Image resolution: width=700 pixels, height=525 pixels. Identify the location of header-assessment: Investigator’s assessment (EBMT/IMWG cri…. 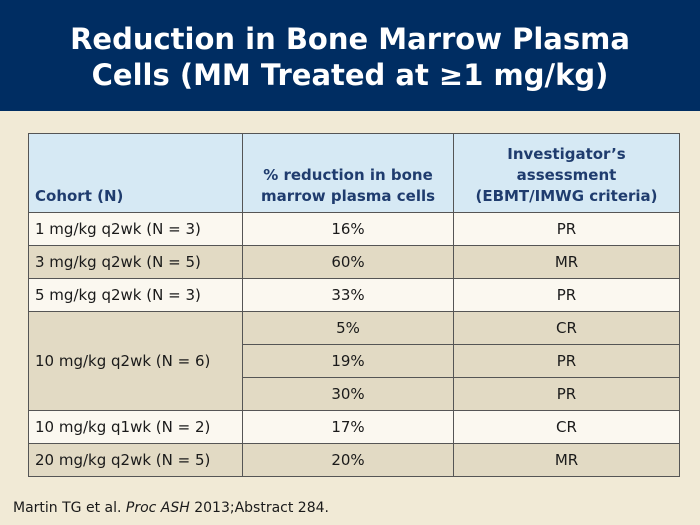
(566, 173).